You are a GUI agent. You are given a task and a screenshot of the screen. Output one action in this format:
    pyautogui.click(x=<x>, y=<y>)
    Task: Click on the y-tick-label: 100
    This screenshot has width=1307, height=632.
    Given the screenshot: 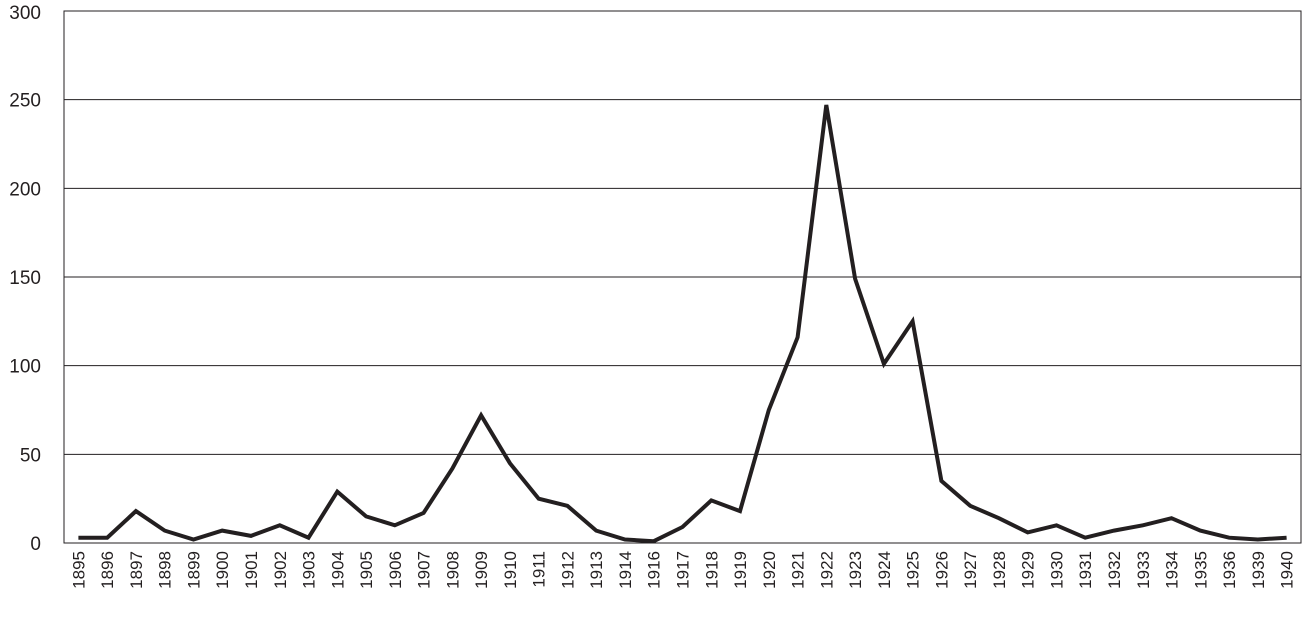 What is the action you would take?
    pyautogui.click(x=25, y=367)
    